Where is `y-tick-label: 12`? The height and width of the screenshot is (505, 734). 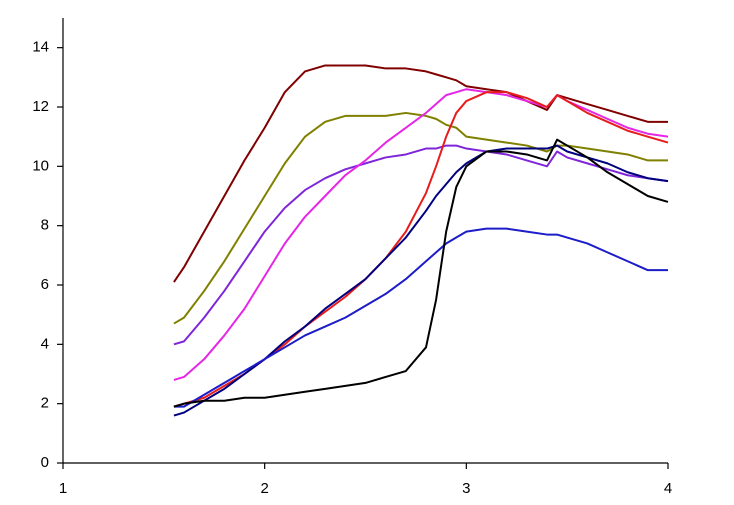 y-tick-label: 12 is located at coordinates (40, 106).